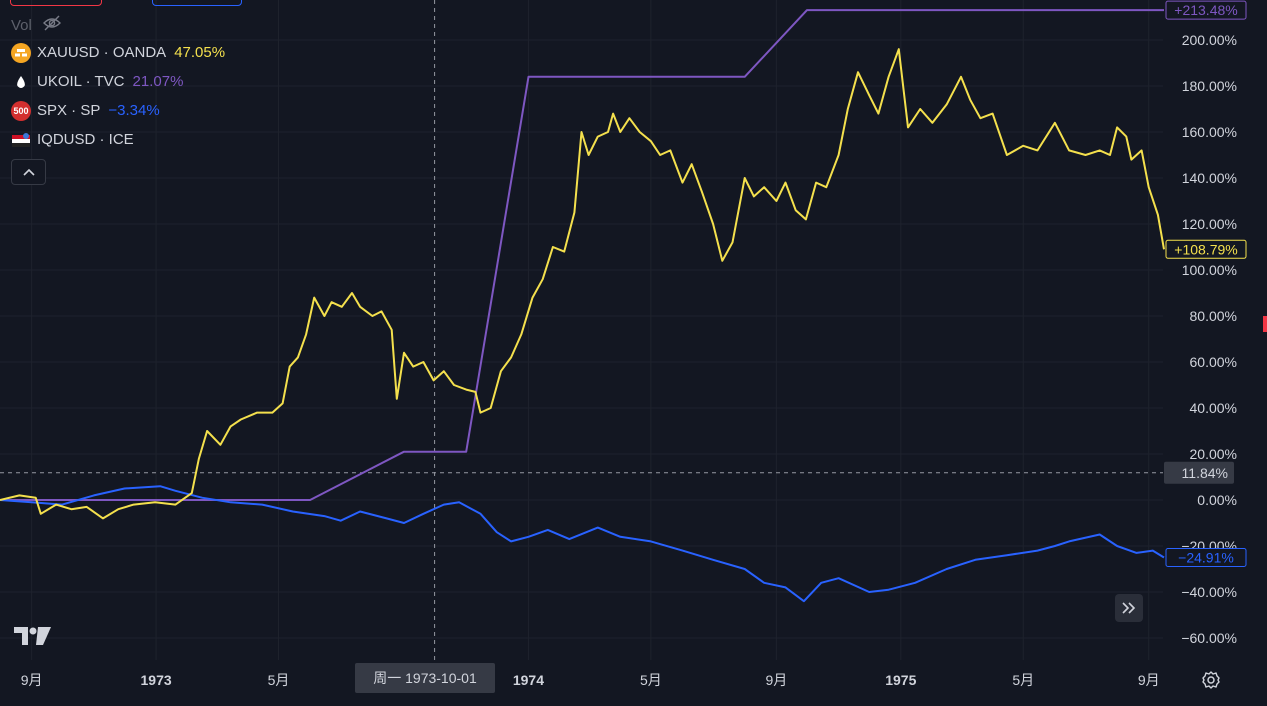 This screenshot has width=1267, height=706. Describe the element at coordinates (156, 680) in the screenshot. I see `x-tick-label: 1973` at that location.